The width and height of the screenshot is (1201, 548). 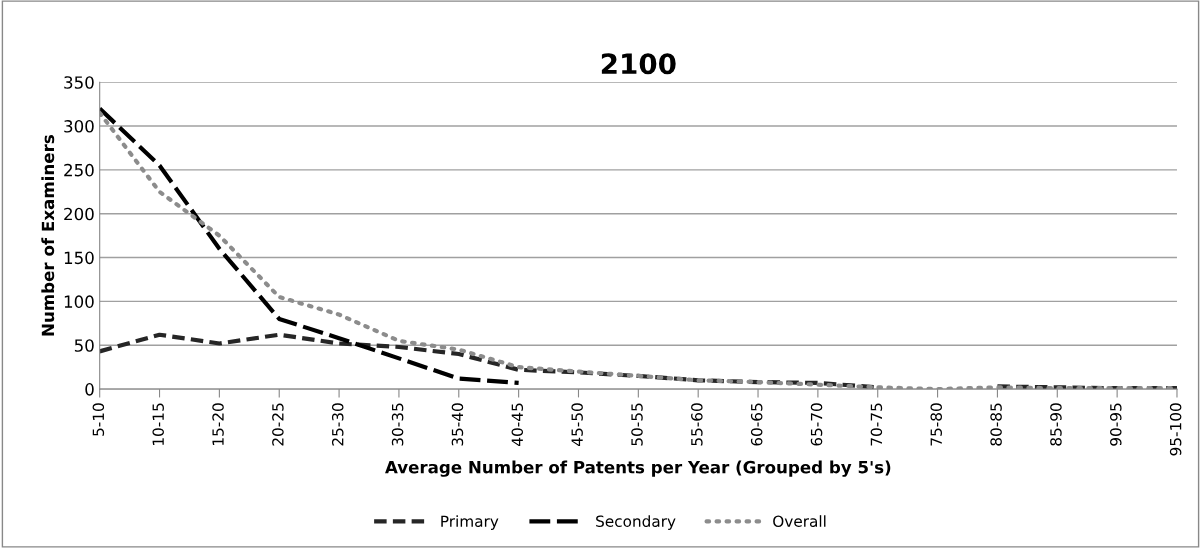 I want to click on x-tick-label: 50-55, so click(x=637, y=424).